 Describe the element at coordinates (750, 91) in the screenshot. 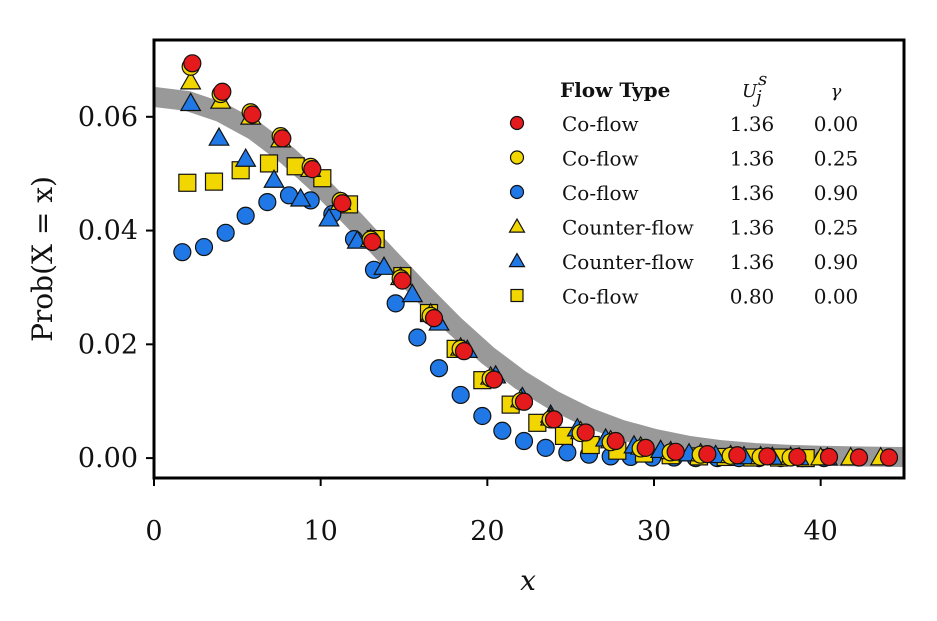

I see `legend-header-u-base: U` at that location.